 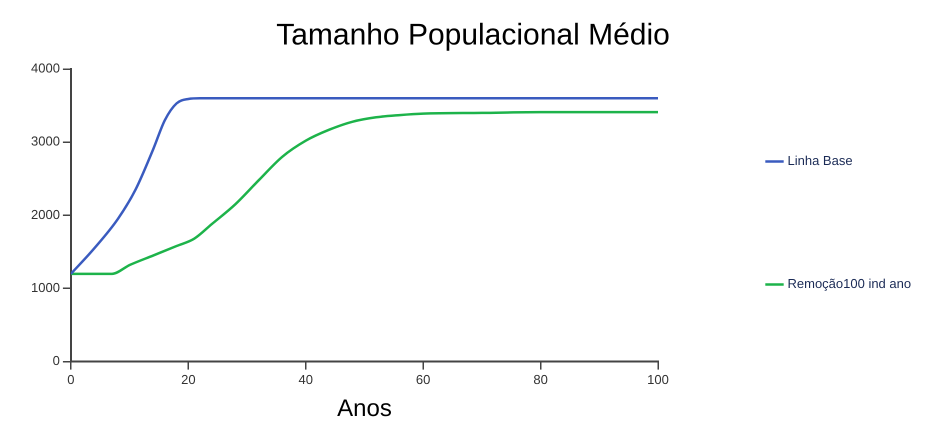 What do you see at coordinates (850, 284) in the screenshot?
I see `legend-label: Remoção100 ind ano` at bounding box center [850, 284].